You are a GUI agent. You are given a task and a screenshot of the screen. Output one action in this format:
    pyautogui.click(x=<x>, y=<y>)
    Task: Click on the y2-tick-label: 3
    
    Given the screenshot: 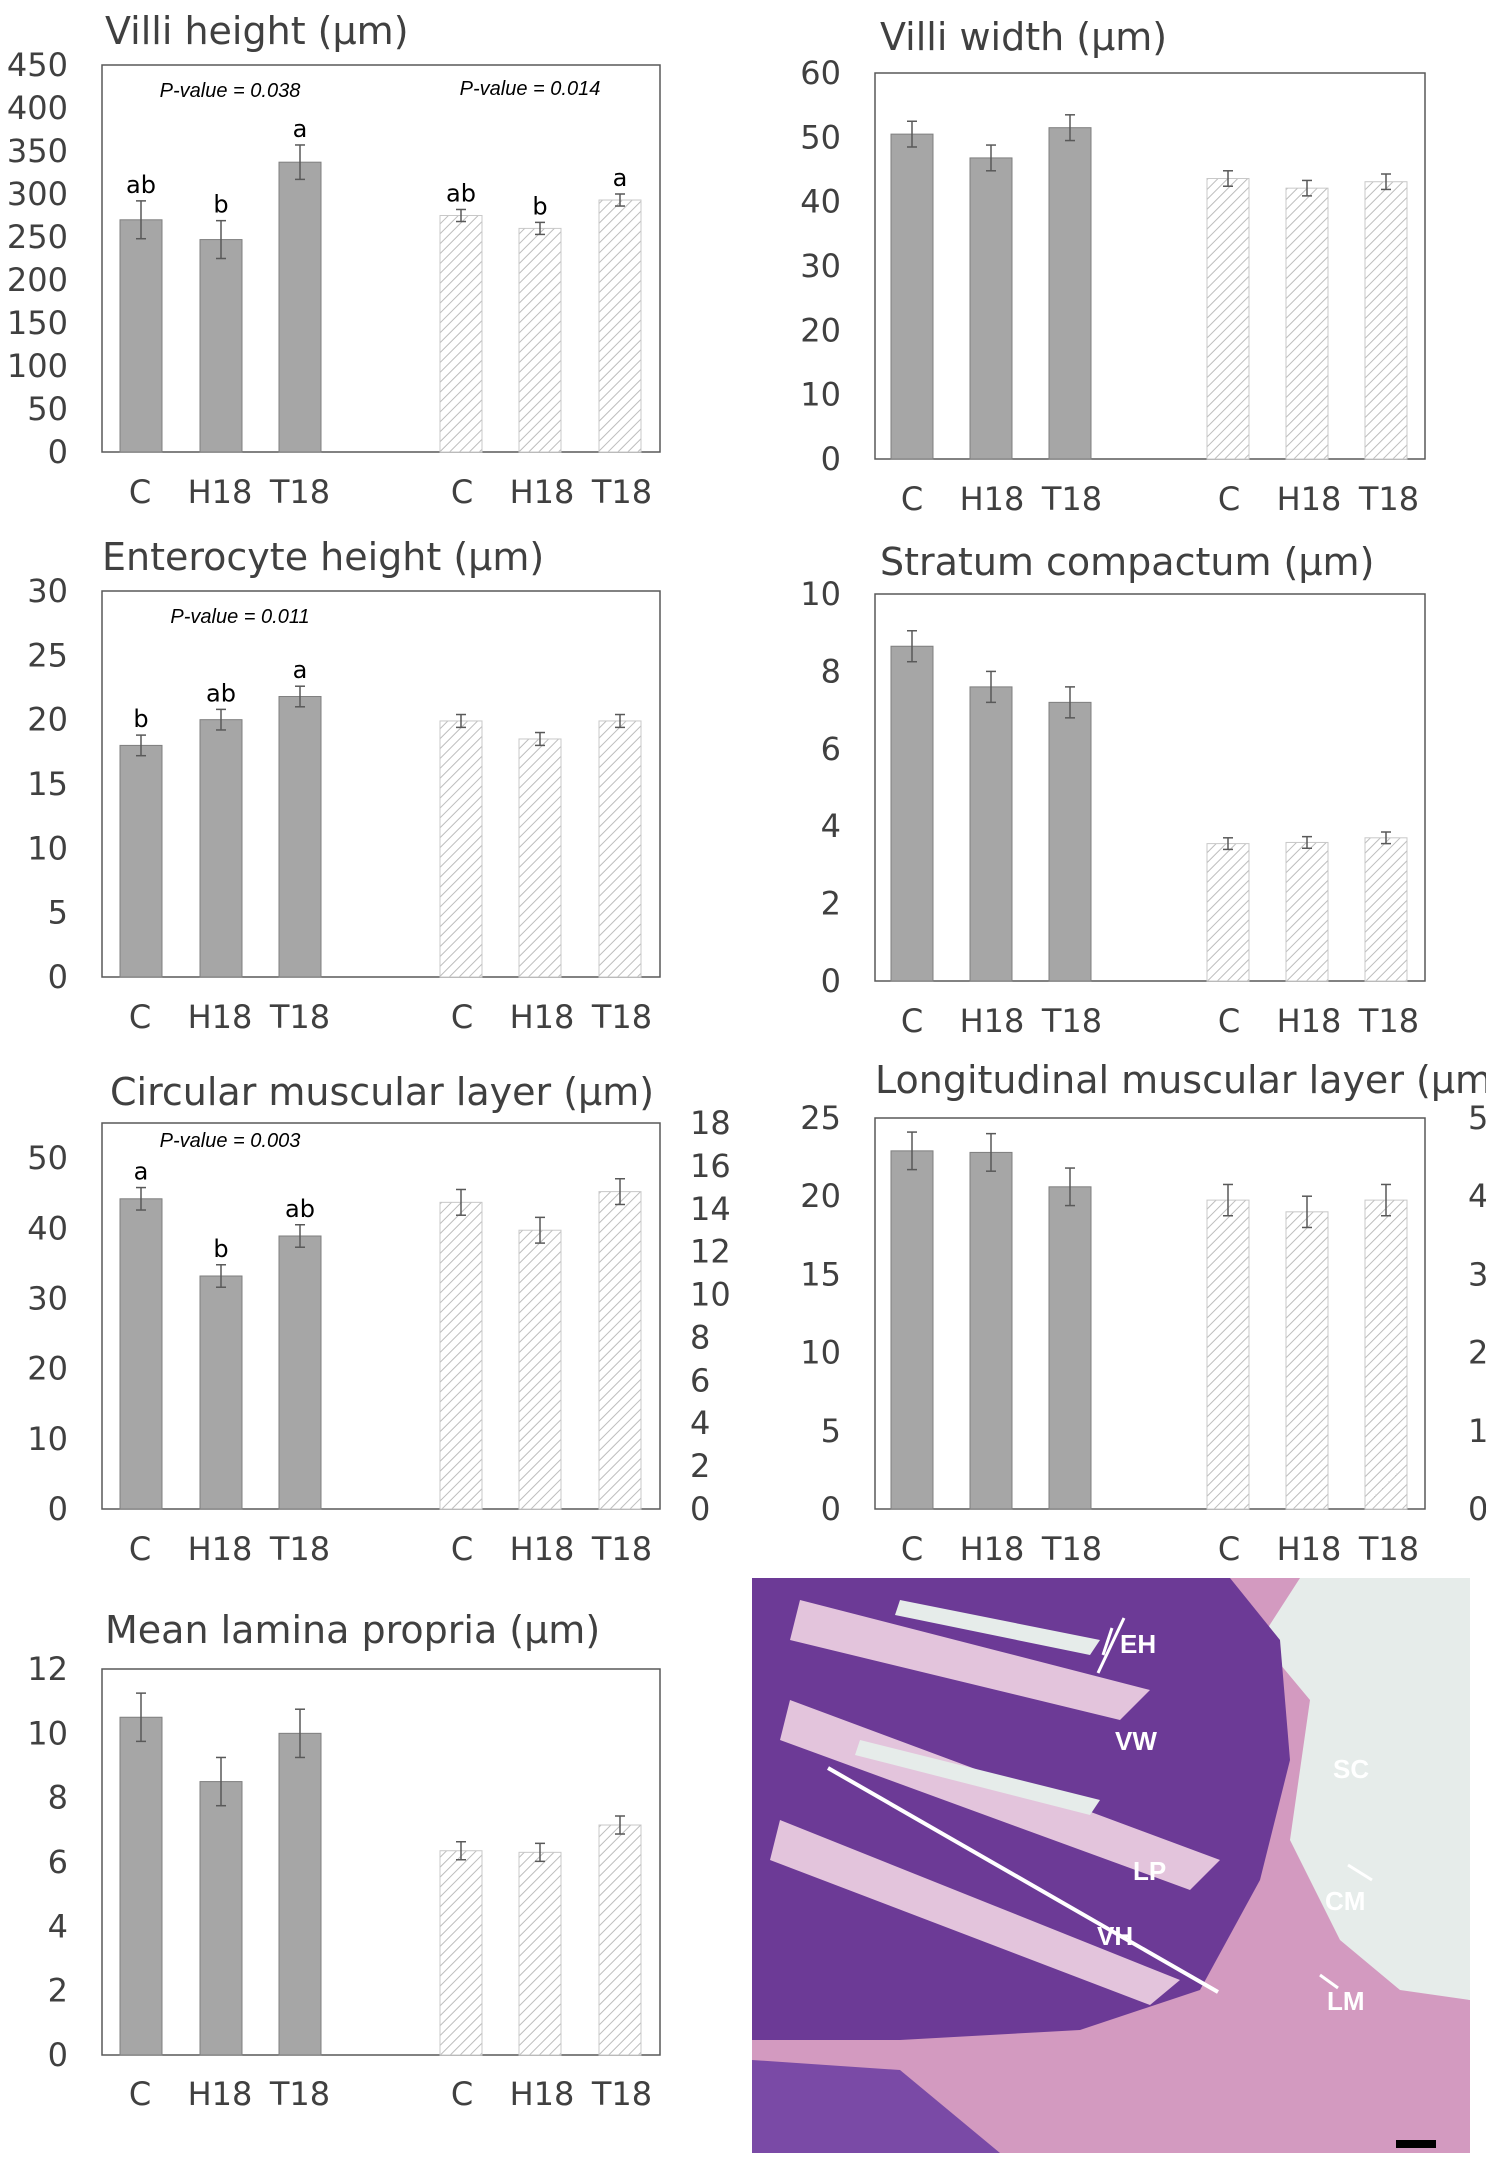 What is the action you would take?
    pyautogui.click(x=1477, y=1274)
    